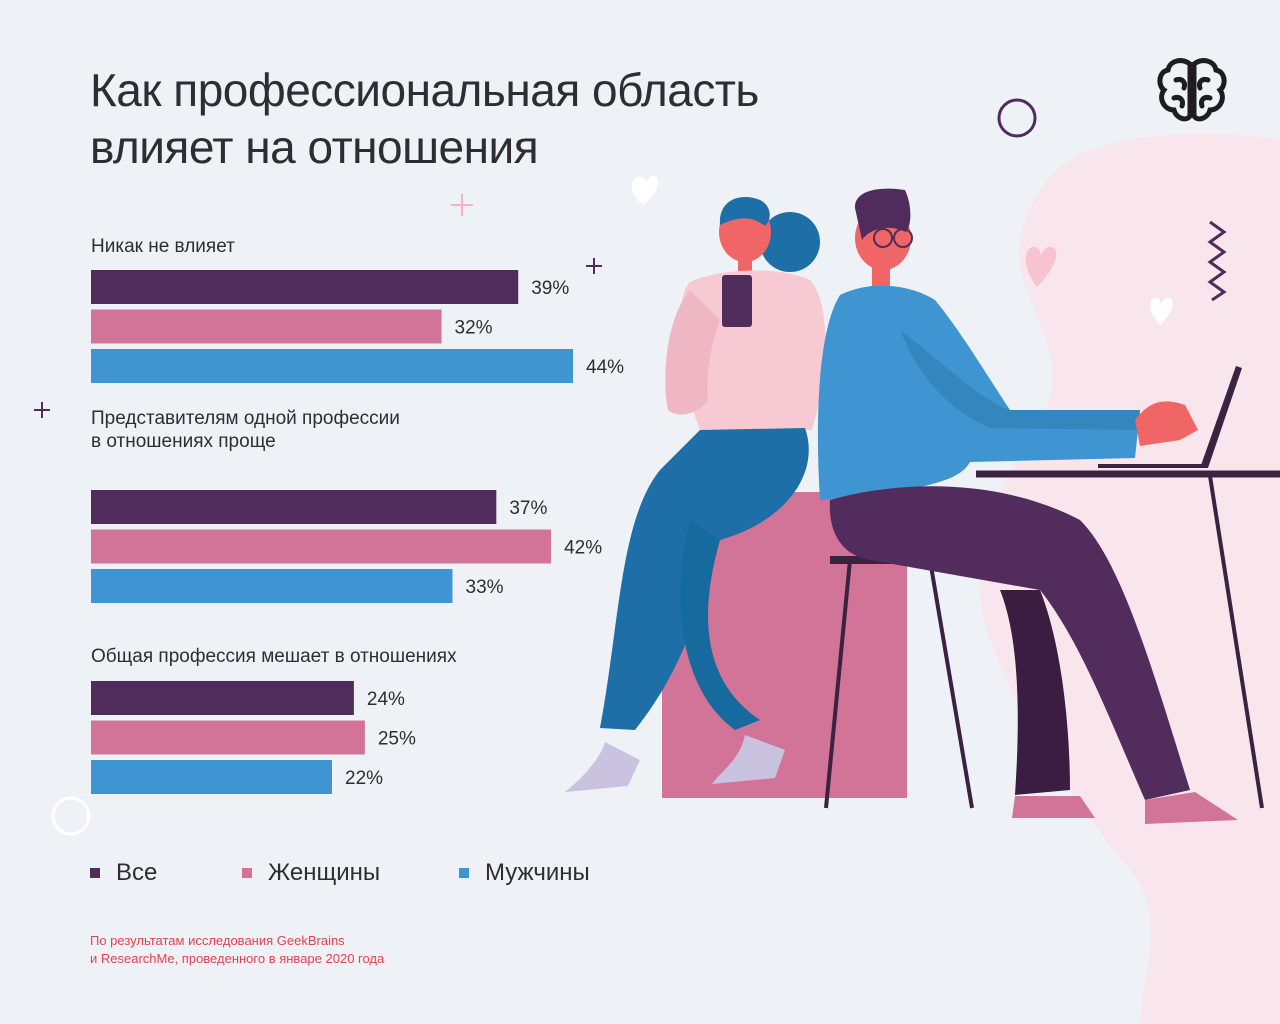 This screenshot has height=1024, width=1280. Describe the element at coordinates (474, 328) in the screenshot. I see `data-label: 32%` at that location.